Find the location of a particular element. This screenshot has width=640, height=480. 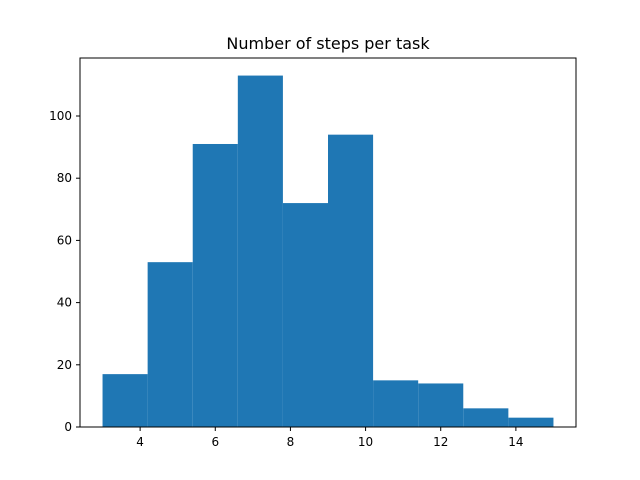

x-tick-label: 12 is located at coordinates (440, 442).